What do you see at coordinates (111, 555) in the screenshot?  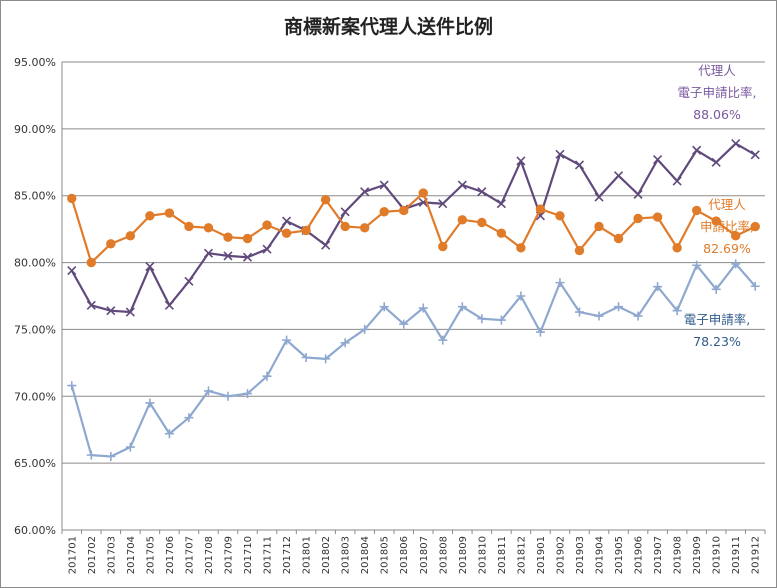 I see `x-tick-label: 201703` at bounding box center [111, 555].